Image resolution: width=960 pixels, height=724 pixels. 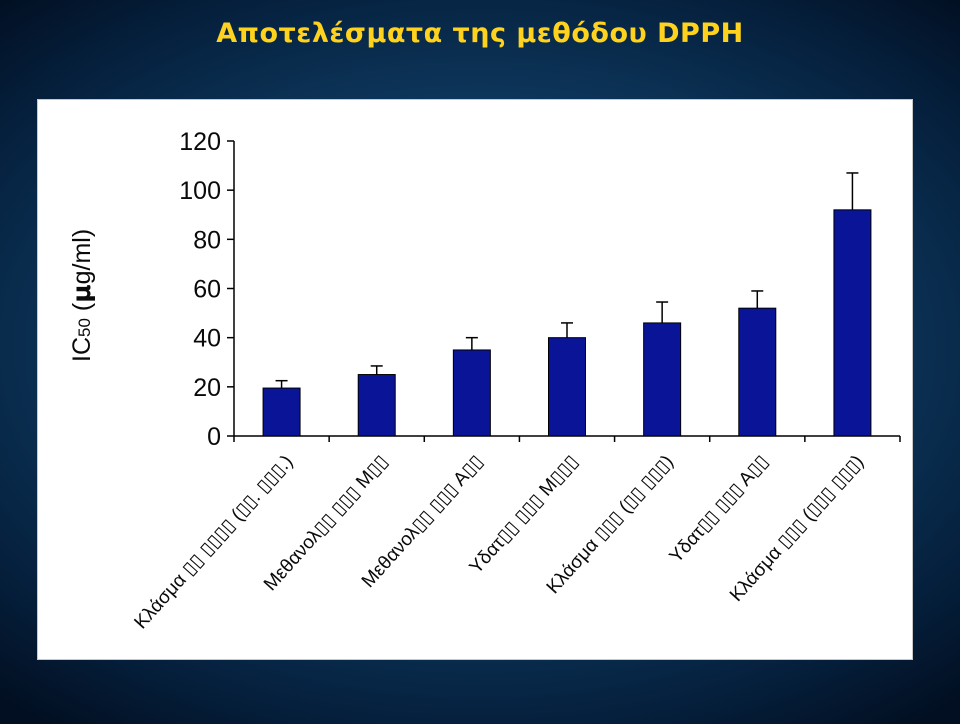 I want to click on x-tick-label: Κλάσμα ▯▯ ▯▯▯▯ (▯▯. ▯▯▯.), so click(x=214, y=542).